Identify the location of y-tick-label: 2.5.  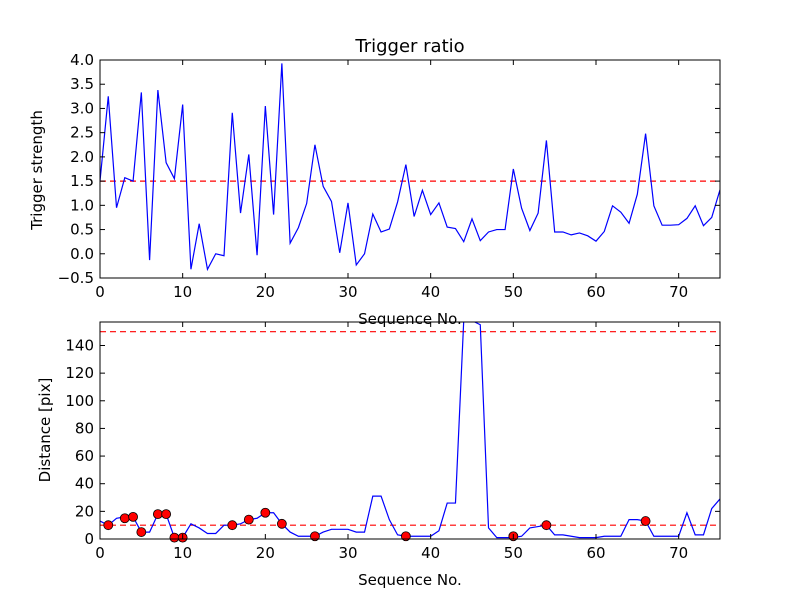
(82, 133).